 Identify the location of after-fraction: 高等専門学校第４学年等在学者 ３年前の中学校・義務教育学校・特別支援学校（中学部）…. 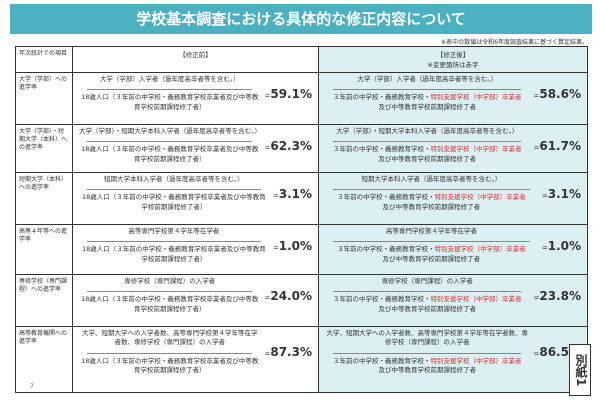
(431, 245).